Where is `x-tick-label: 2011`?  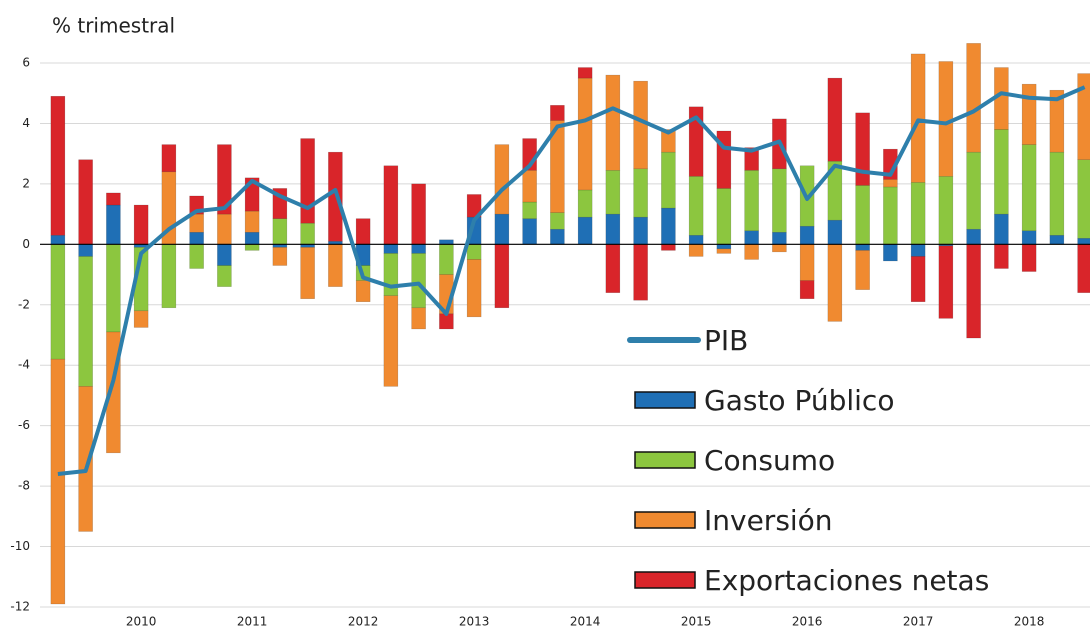
x-tick-label: 2011 is located at coordinates (252, 622).